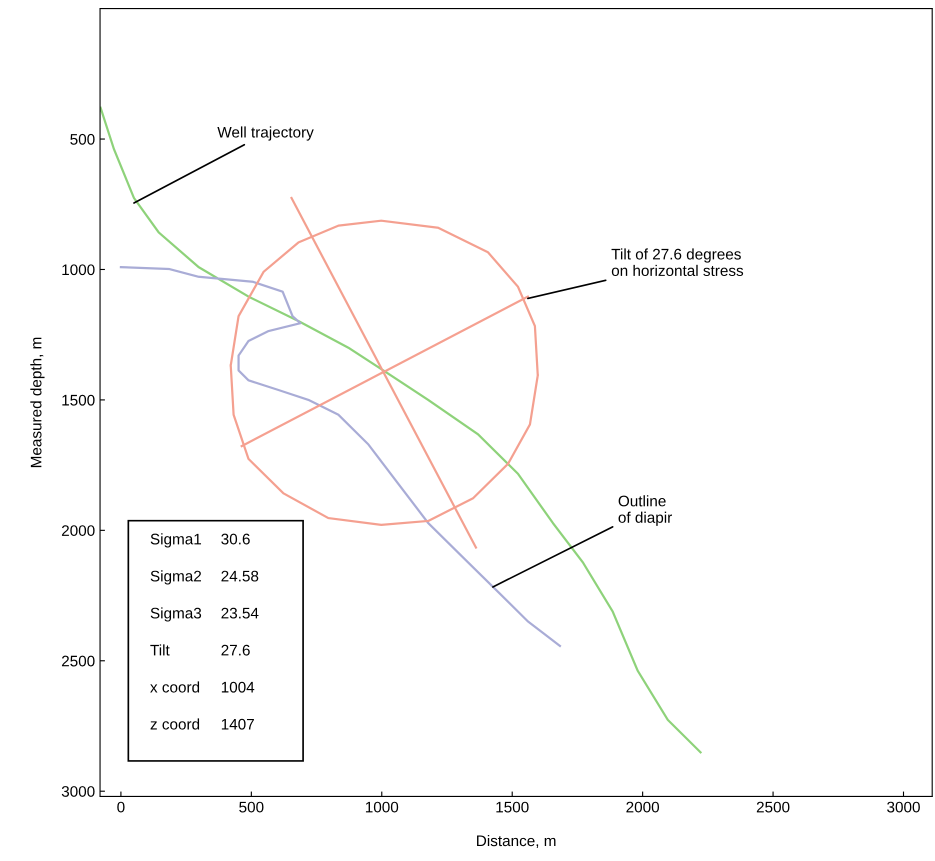 This screenshot has width=935, height=861. Describe the element at coordinates (204, 577) in the screenshot. I see `text: Sigma2 24.58` at that location.